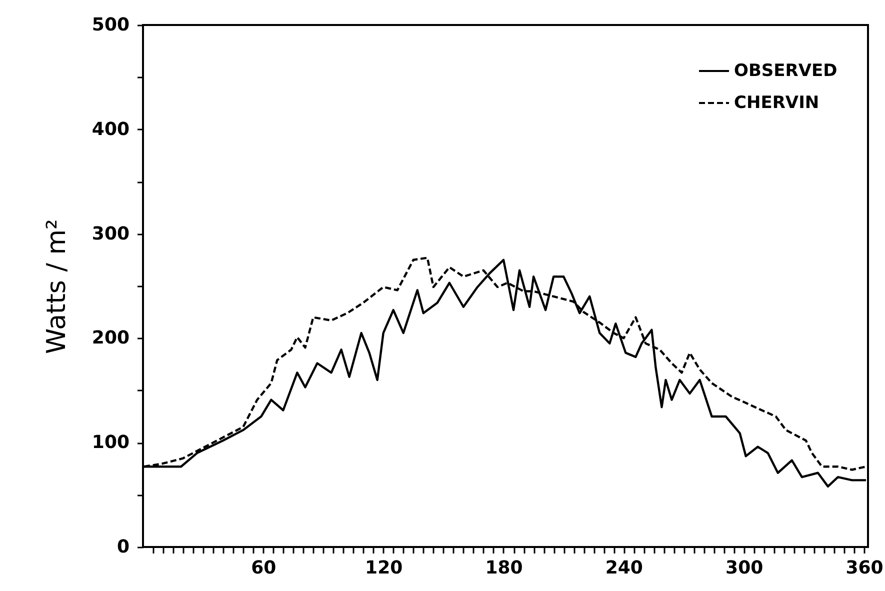 The height and width of the screenshot is (591, 885). Describe the element at coordinates (786, 71) in the screenshot. I see `legend-label: OBSERVED` at that location.